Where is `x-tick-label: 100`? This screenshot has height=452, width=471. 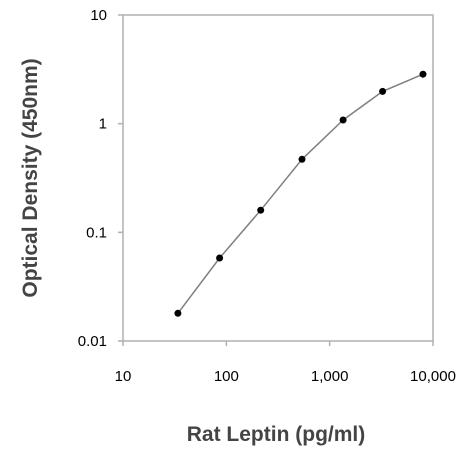
x-tick-label: 100 is located at coordinates (226, 376).